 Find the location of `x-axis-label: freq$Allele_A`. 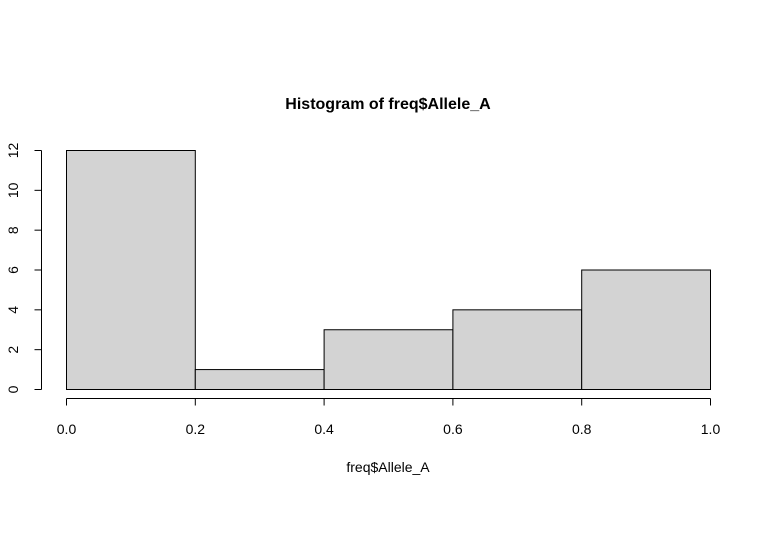

x-axis-label: freq$Allele_A is located at coordinates (388, 467).